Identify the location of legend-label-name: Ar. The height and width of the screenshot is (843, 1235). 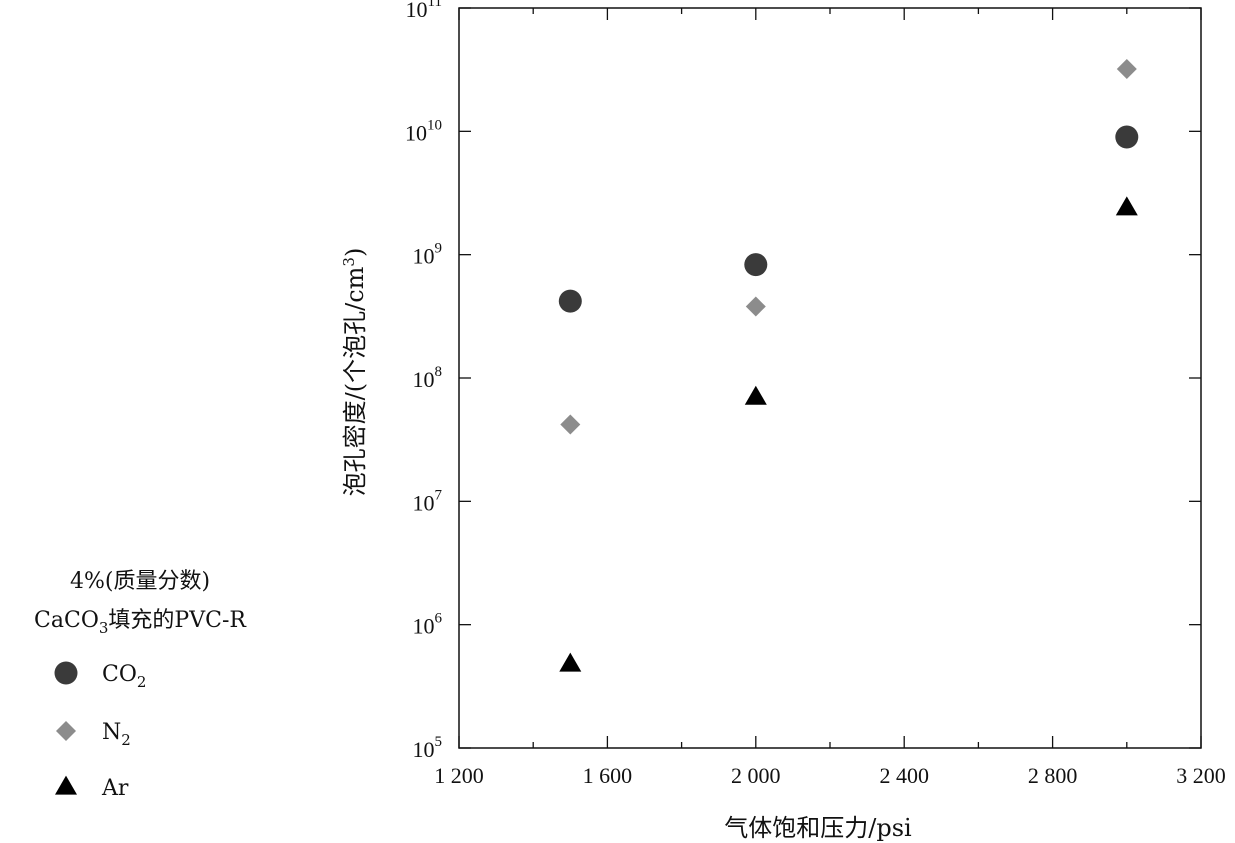
(115, 788).